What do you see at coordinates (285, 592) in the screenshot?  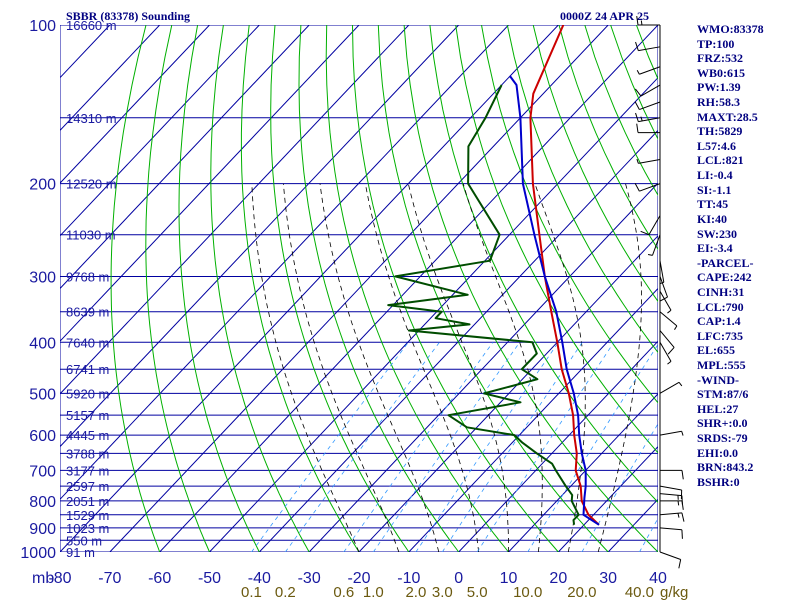 I see `mixing-ratio-label: 0.2` at bounding box center [285, 592].